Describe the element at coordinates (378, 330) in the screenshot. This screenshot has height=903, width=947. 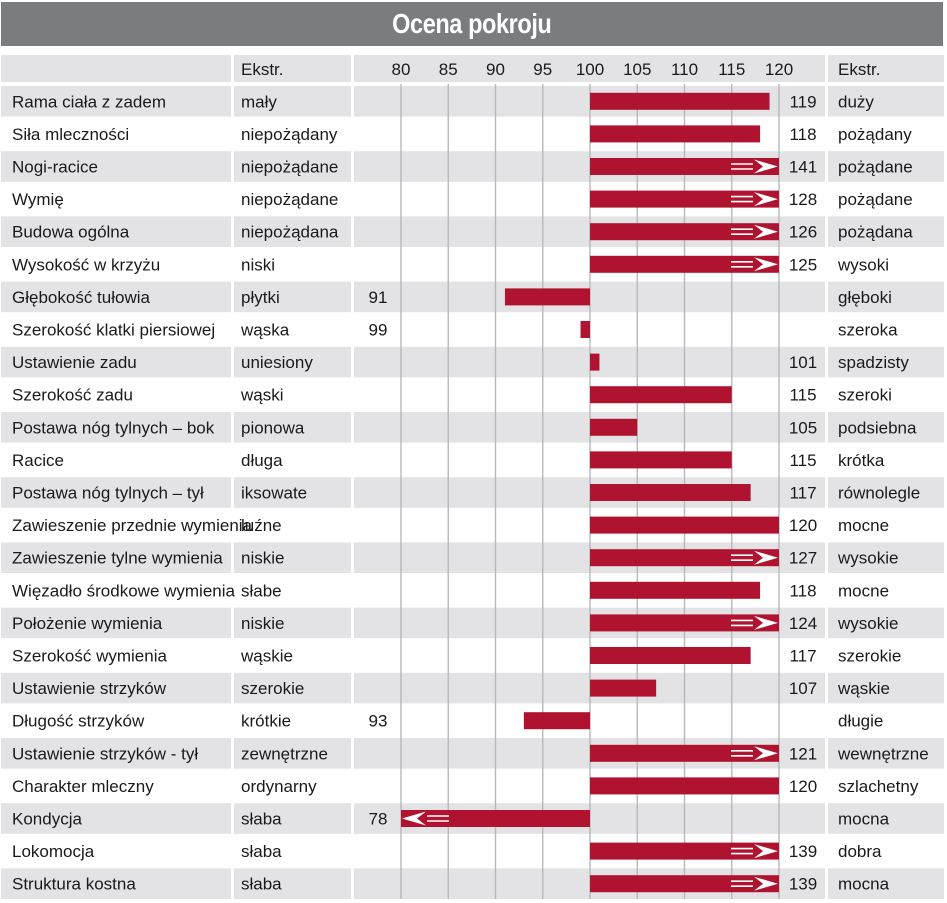
I see `value-label: 99` at that location.